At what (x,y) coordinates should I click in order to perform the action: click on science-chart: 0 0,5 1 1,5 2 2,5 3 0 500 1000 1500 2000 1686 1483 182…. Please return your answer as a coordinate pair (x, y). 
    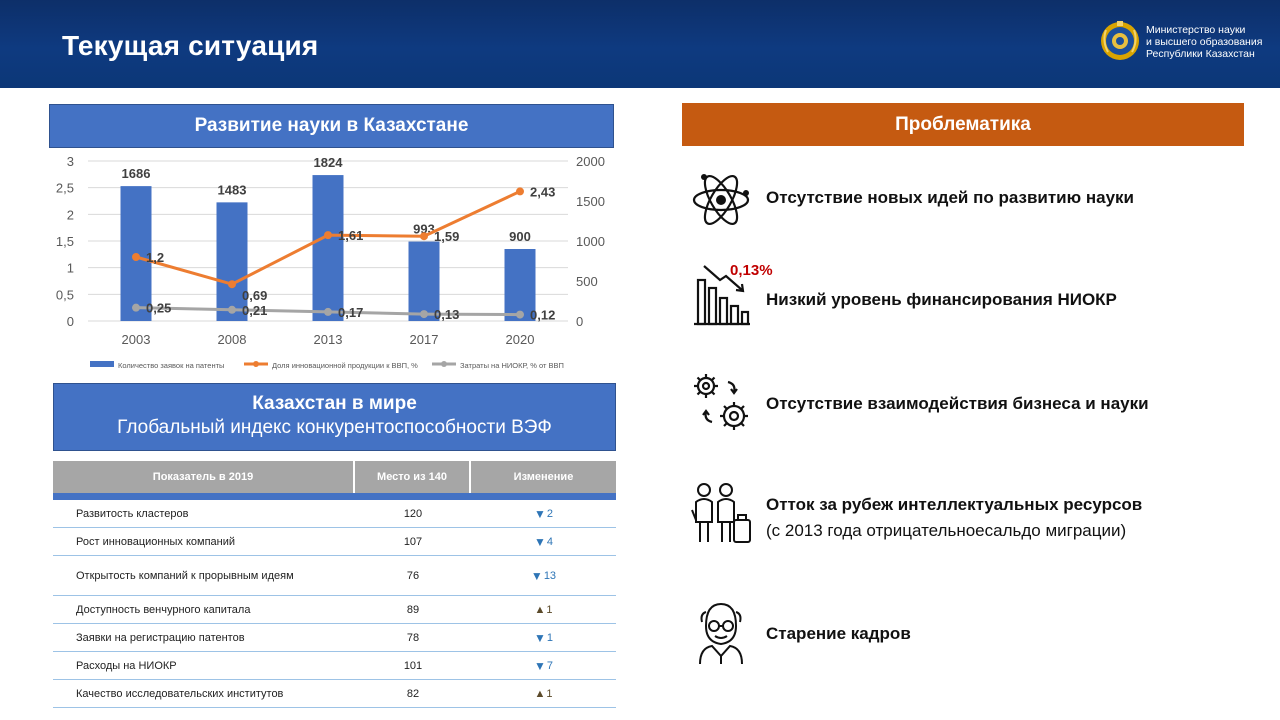
    Looking at the image, I should click on (330, 262).